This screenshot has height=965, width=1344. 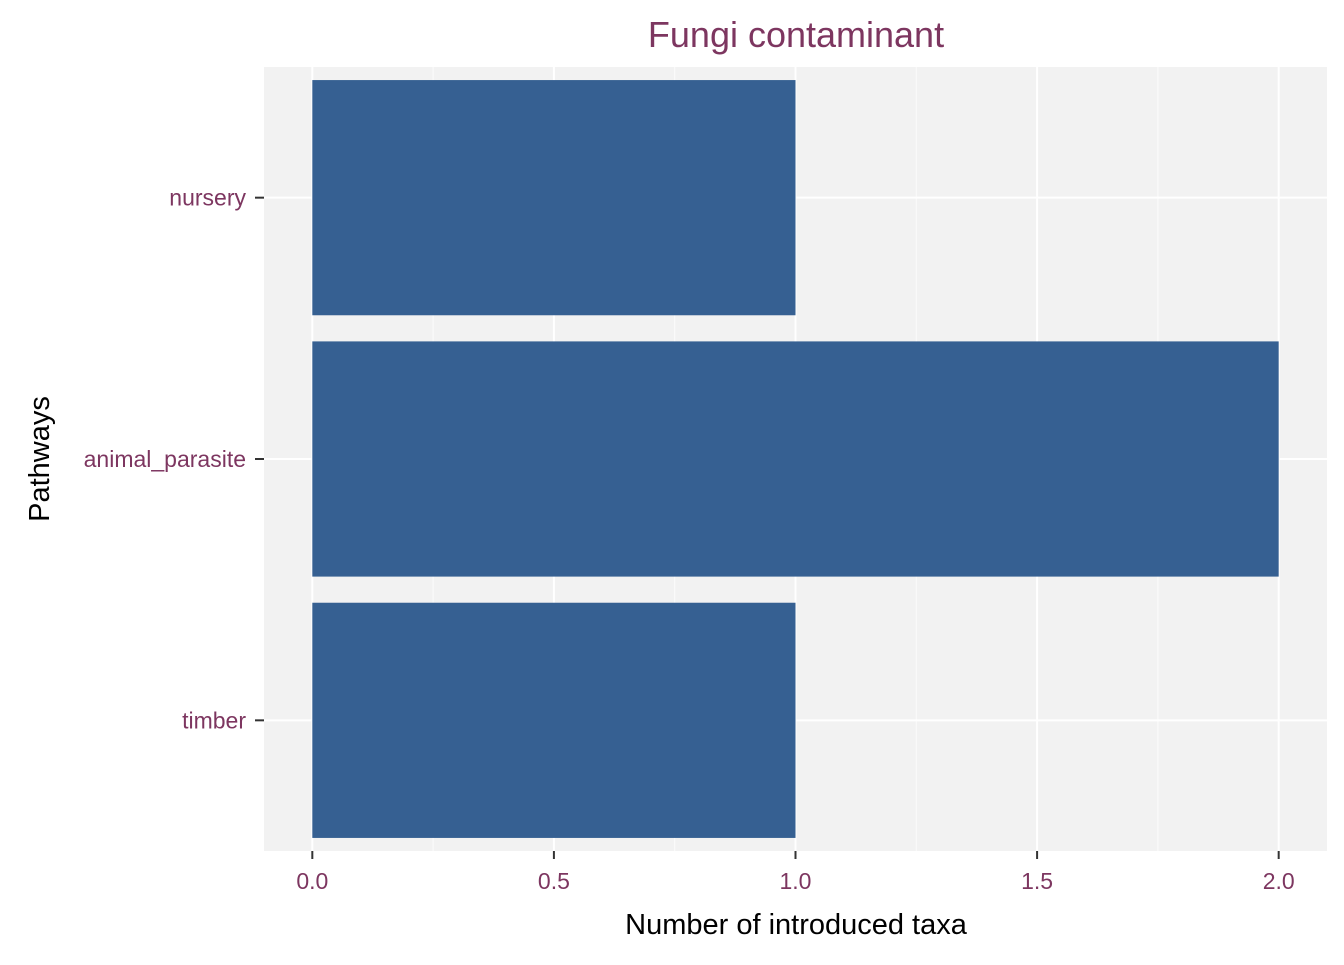 I want to click on x-axis-title: Number of introduced taxa, so click(x=796, y=925).